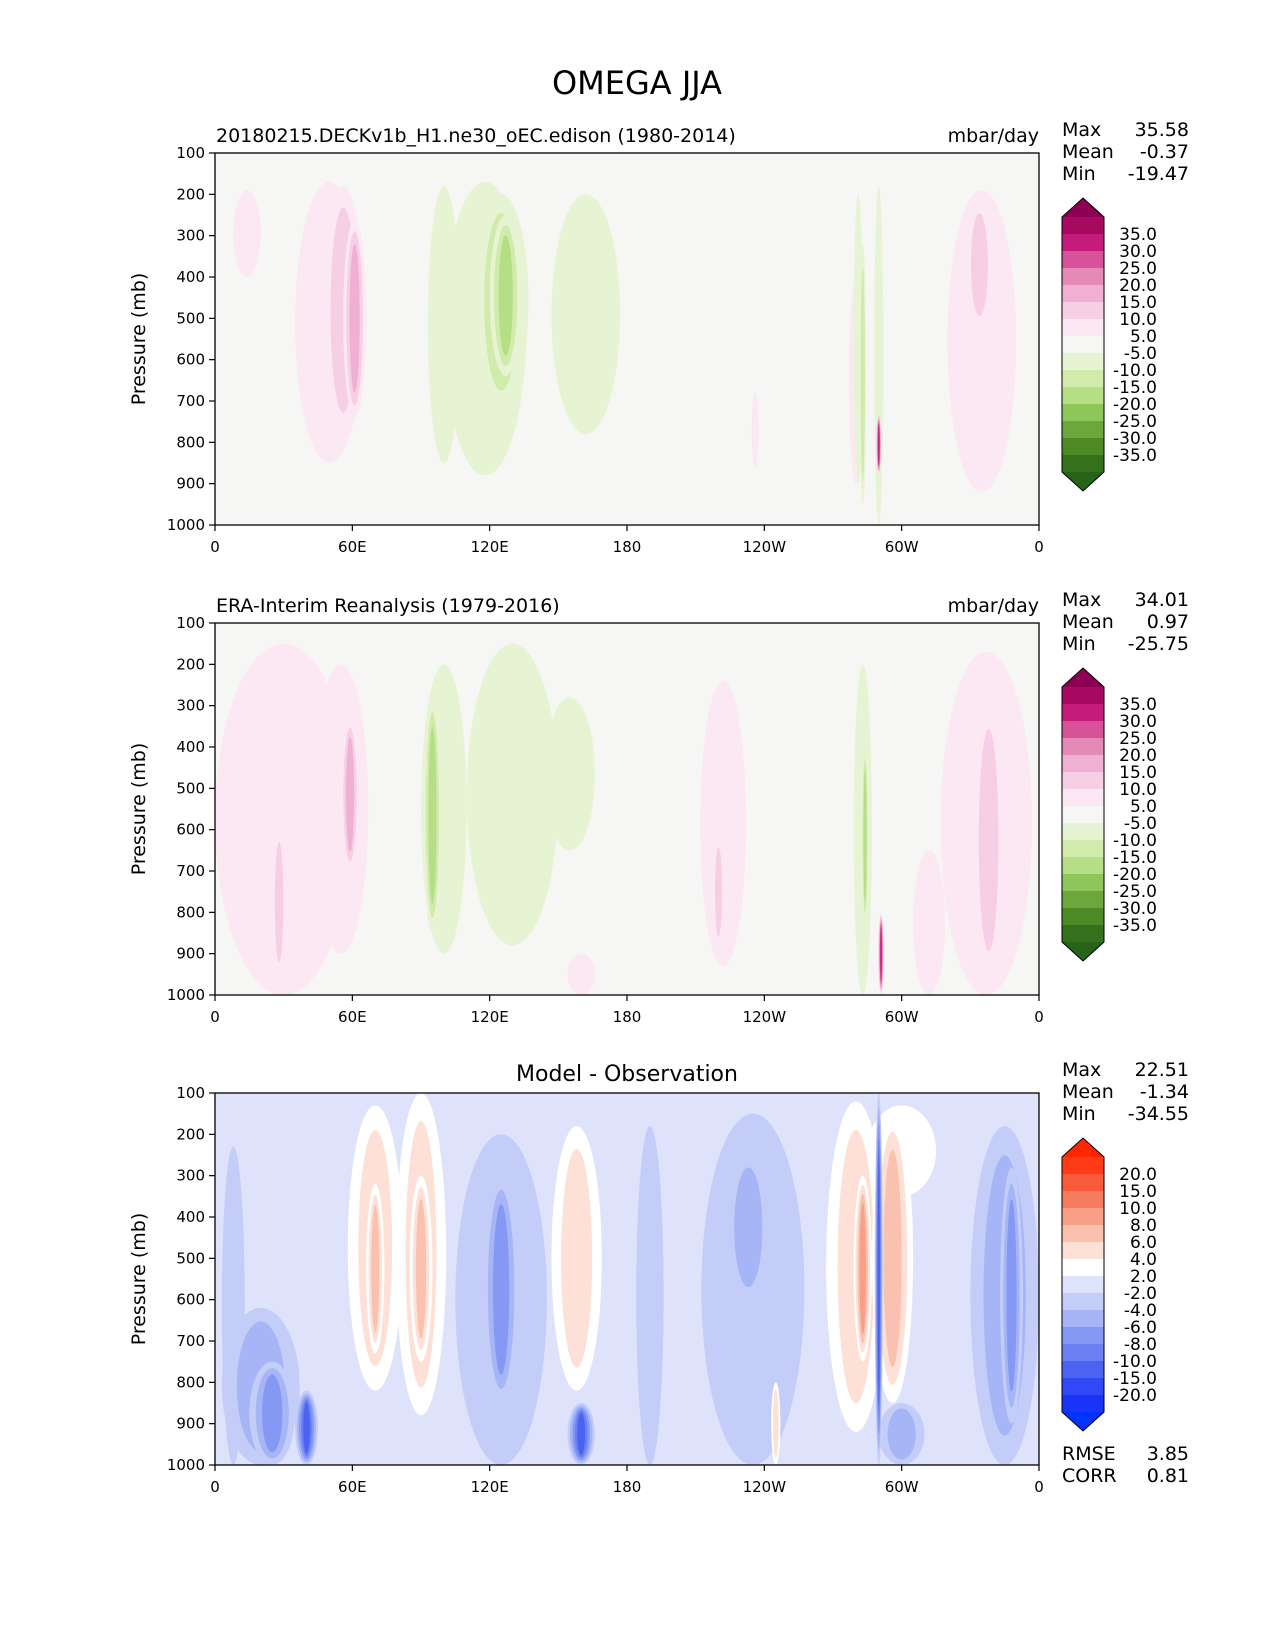 This screenshot has height=1650, width=1275. What do you see at coordinates (1039, 1487) in the screenshot?
I see `x-tick-label: 0` at bounding box center [1039, 1487].